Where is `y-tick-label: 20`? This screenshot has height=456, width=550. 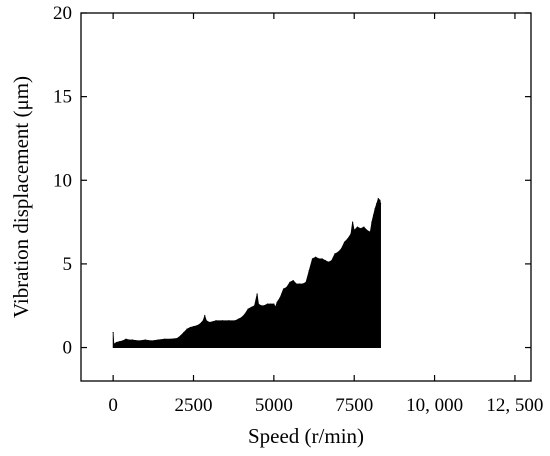
y-tick-label: 20 is located at coordinates (62, 13).